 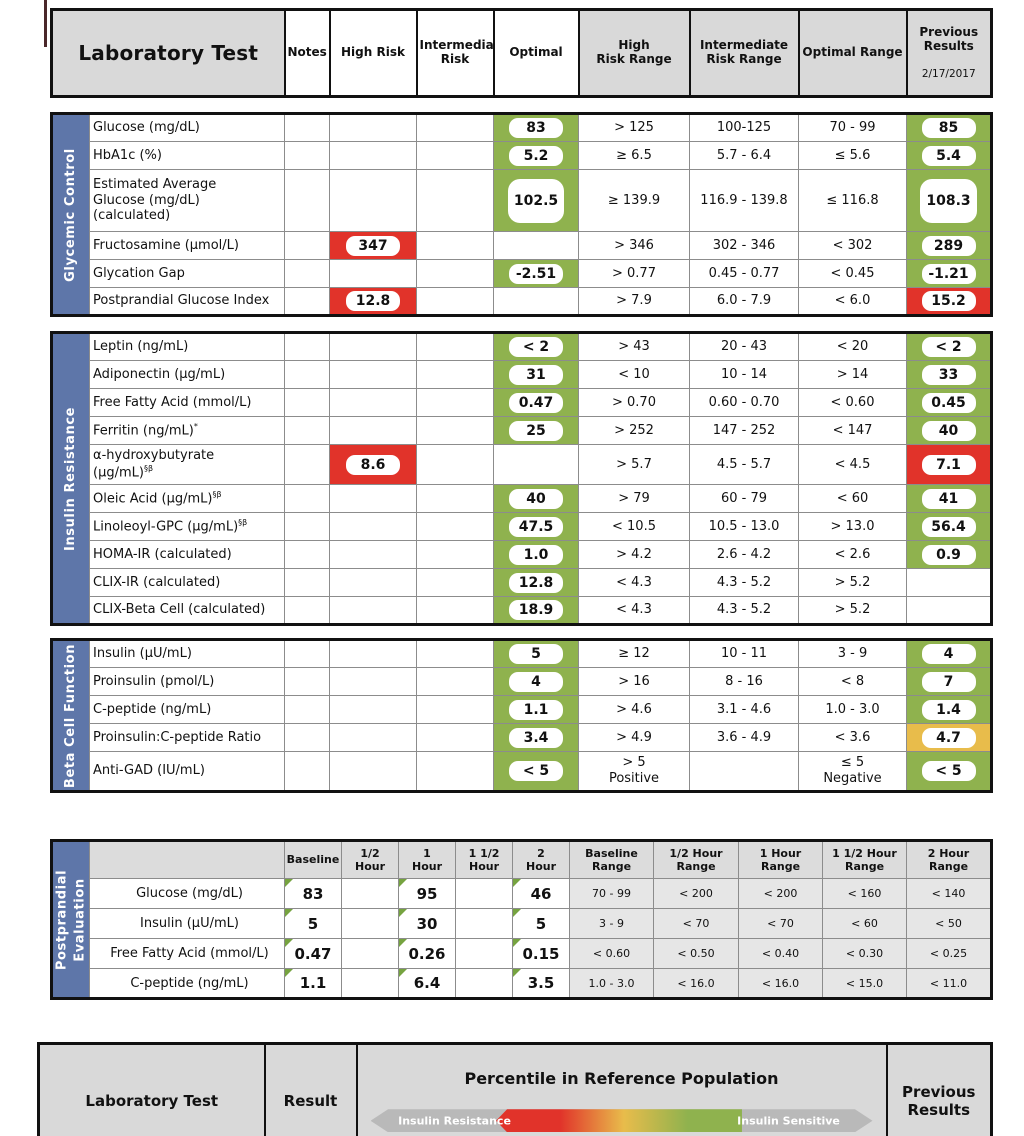 What do you see at coordinates (948, 737) in the screenshot?
I see `result-value-pill: 4.7` at bounding box center [948, 737].